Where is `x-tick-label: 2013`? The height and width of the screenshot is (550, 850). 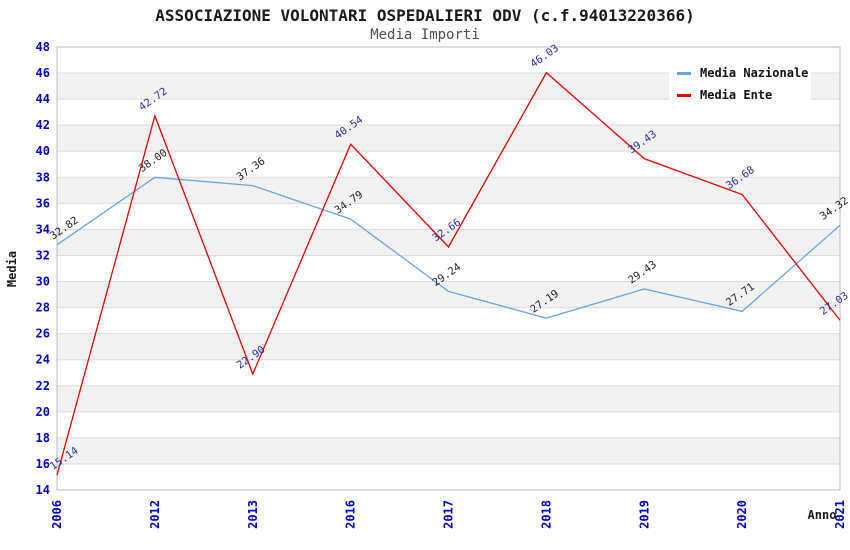 x-tick-label: 2013 is located at coordinates (253, 514).